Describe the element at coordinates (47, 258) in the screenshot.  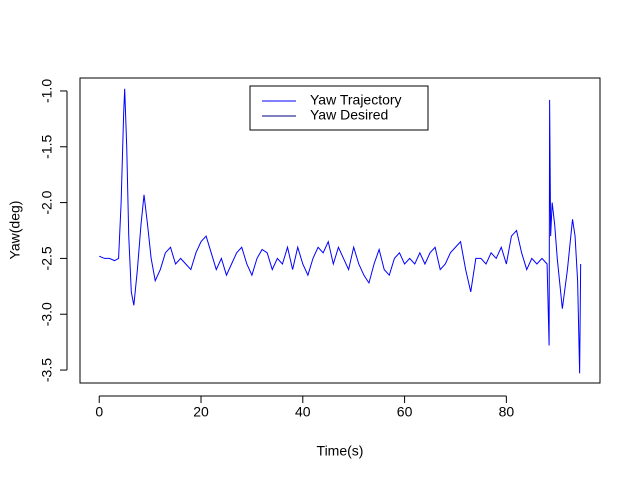
I see `y-tick-label: -2.5` at that location.